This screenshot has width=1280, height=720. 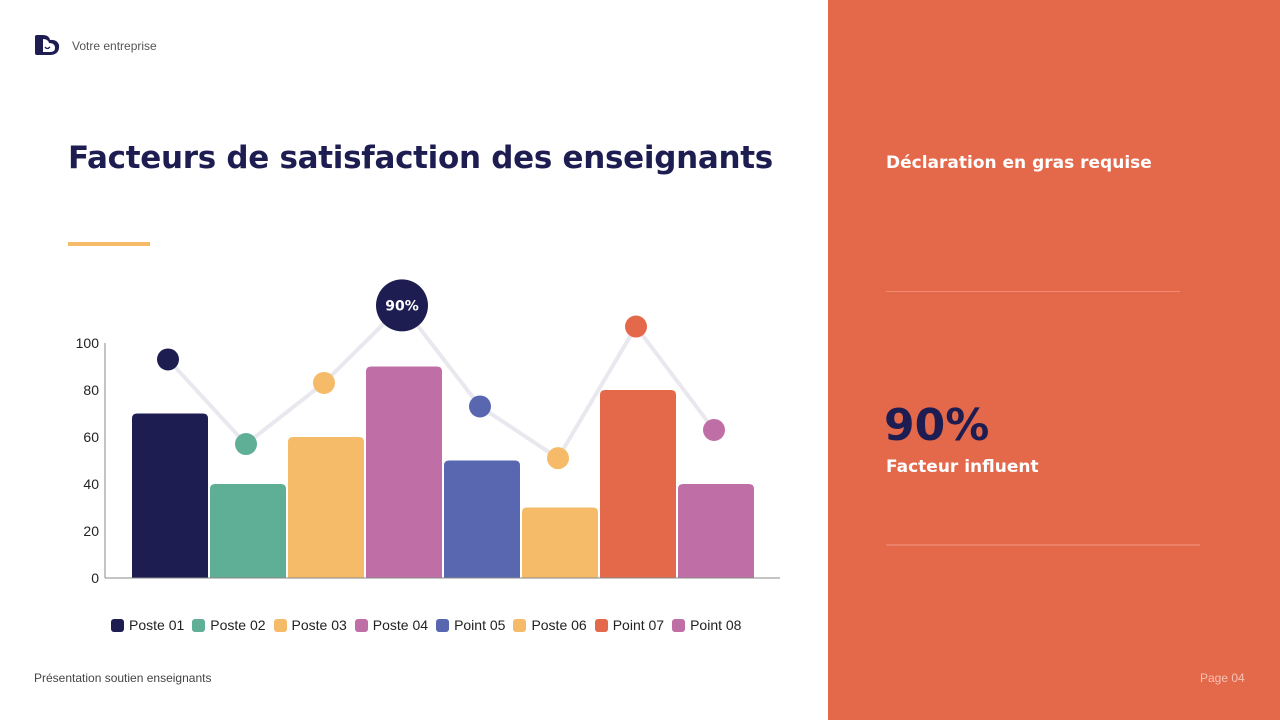 What do you see at coordinates (559, 625) in the screenshot?
I see `legend-label: Poste 06` at bounding box center [559, 625].